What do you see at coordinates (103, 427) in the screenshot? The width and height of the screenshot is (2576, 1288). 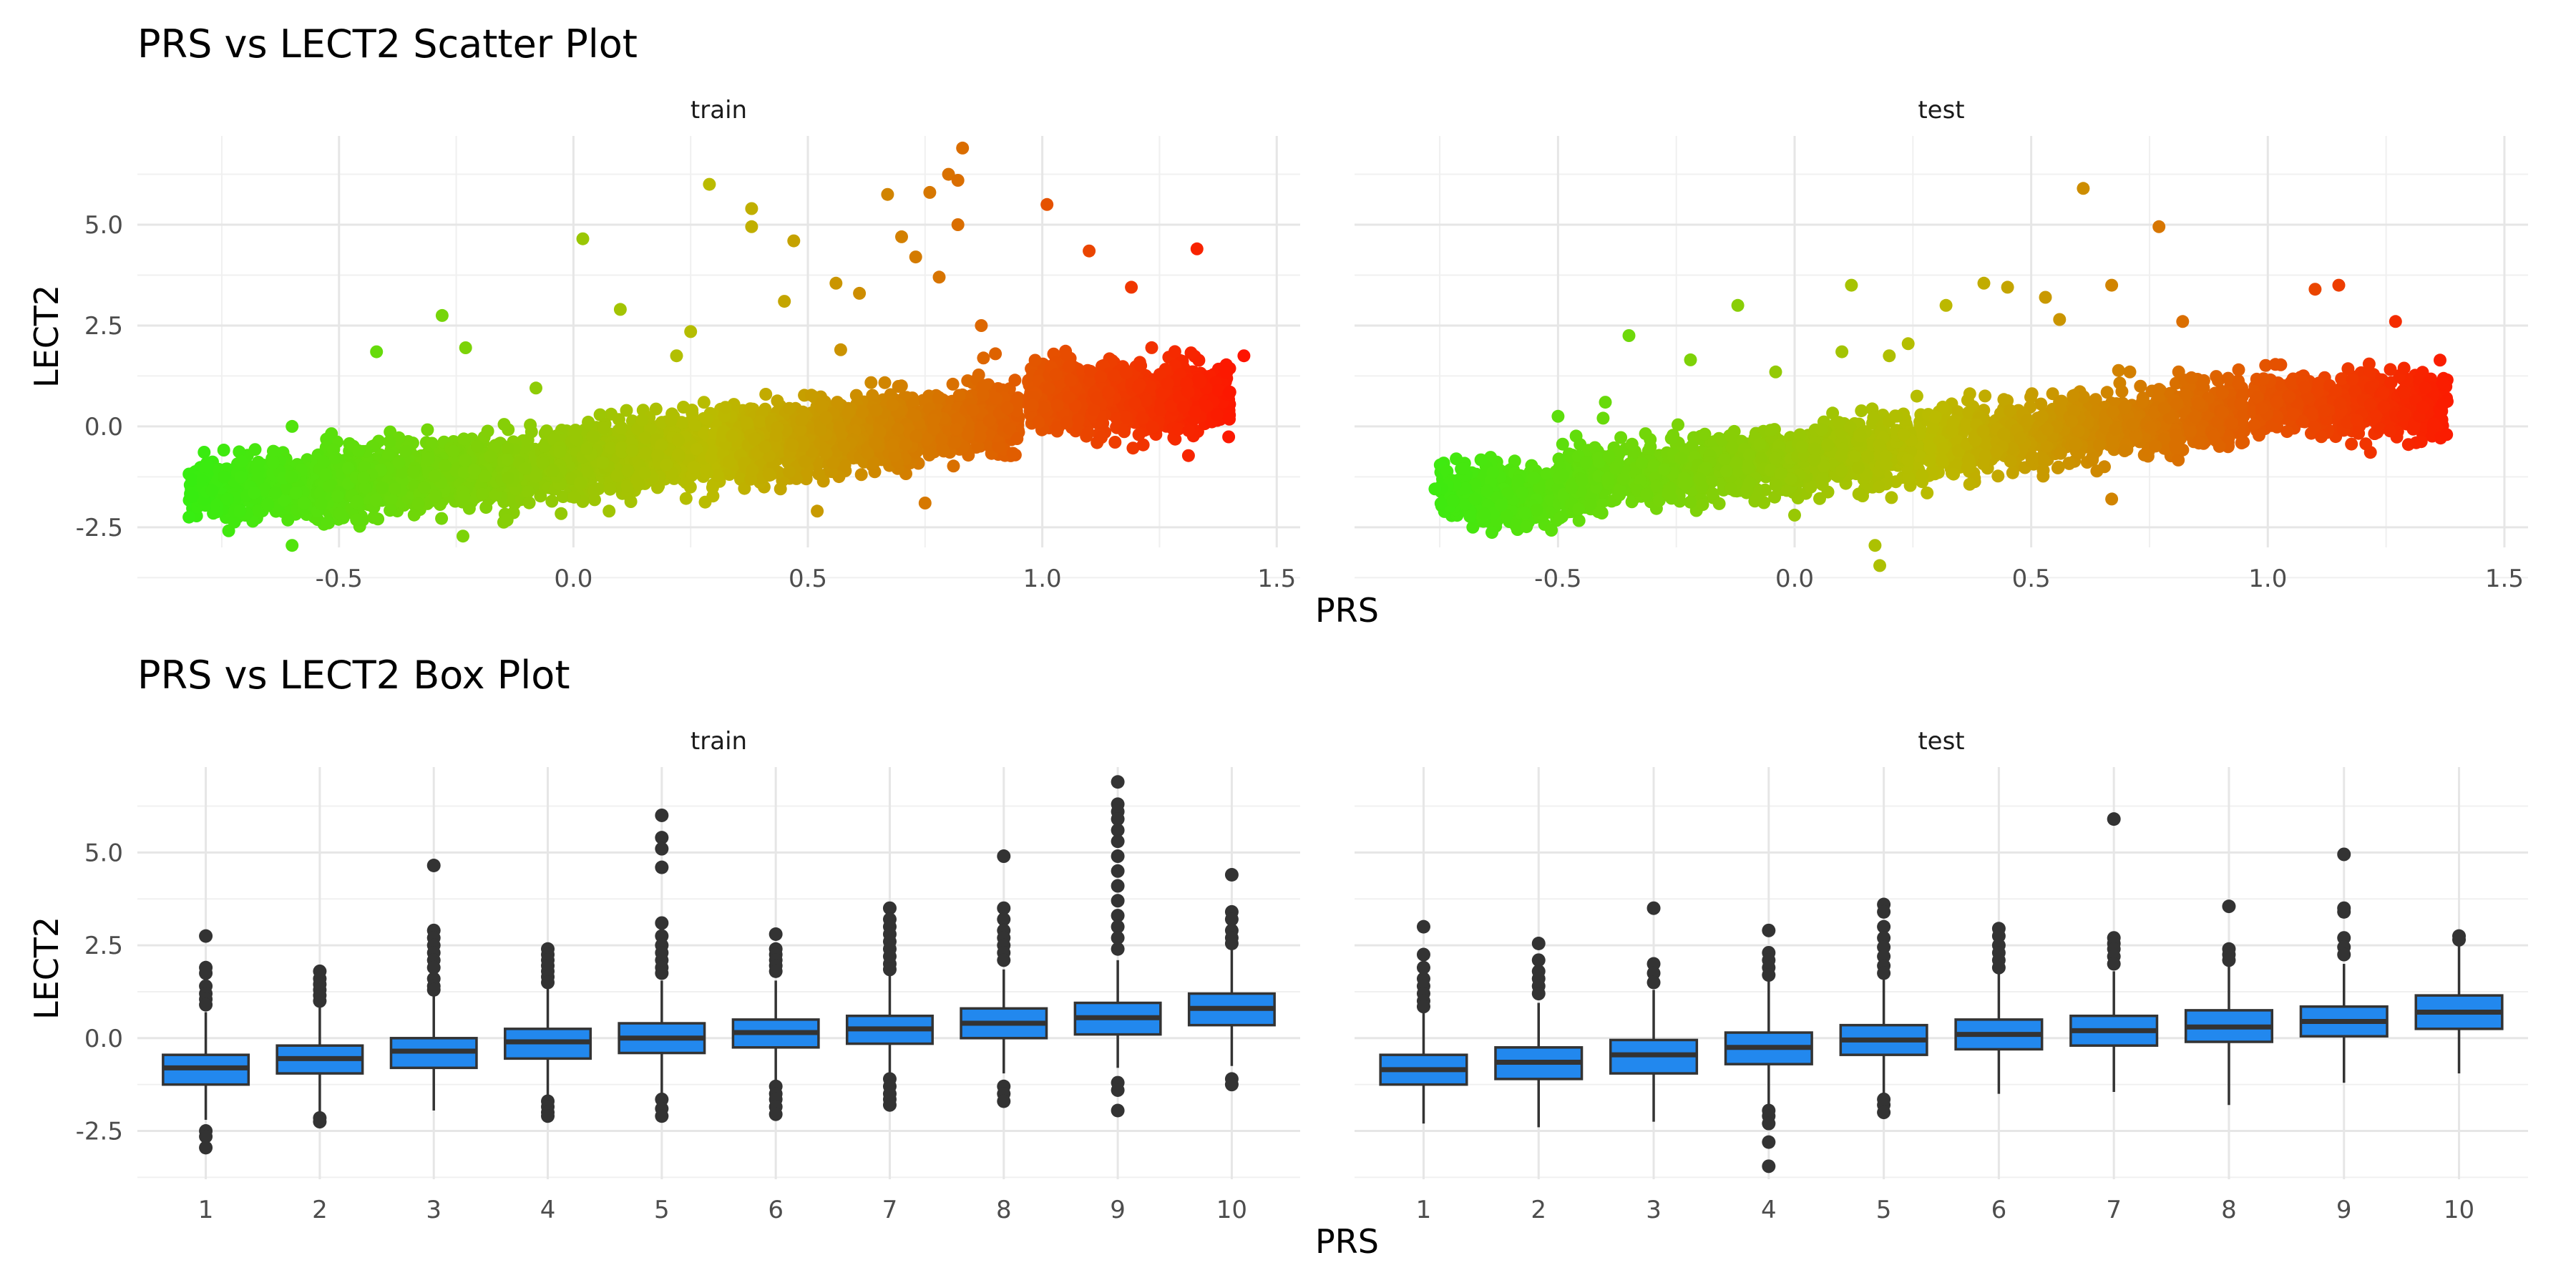 I see `y-tick-label: 0.0` at bounding box center [103, 427].